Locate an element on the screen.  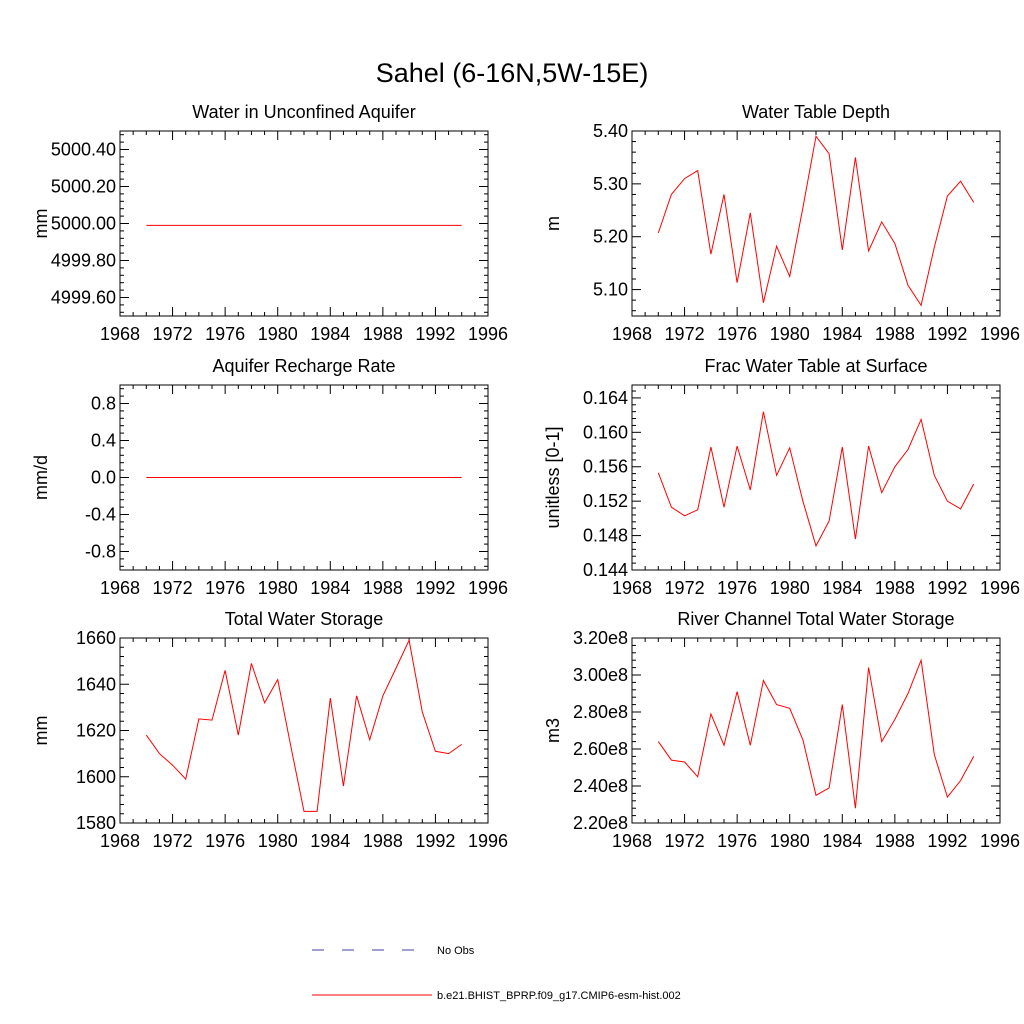
legend-obs-label: No Obs is located at coordinates (456, 951).